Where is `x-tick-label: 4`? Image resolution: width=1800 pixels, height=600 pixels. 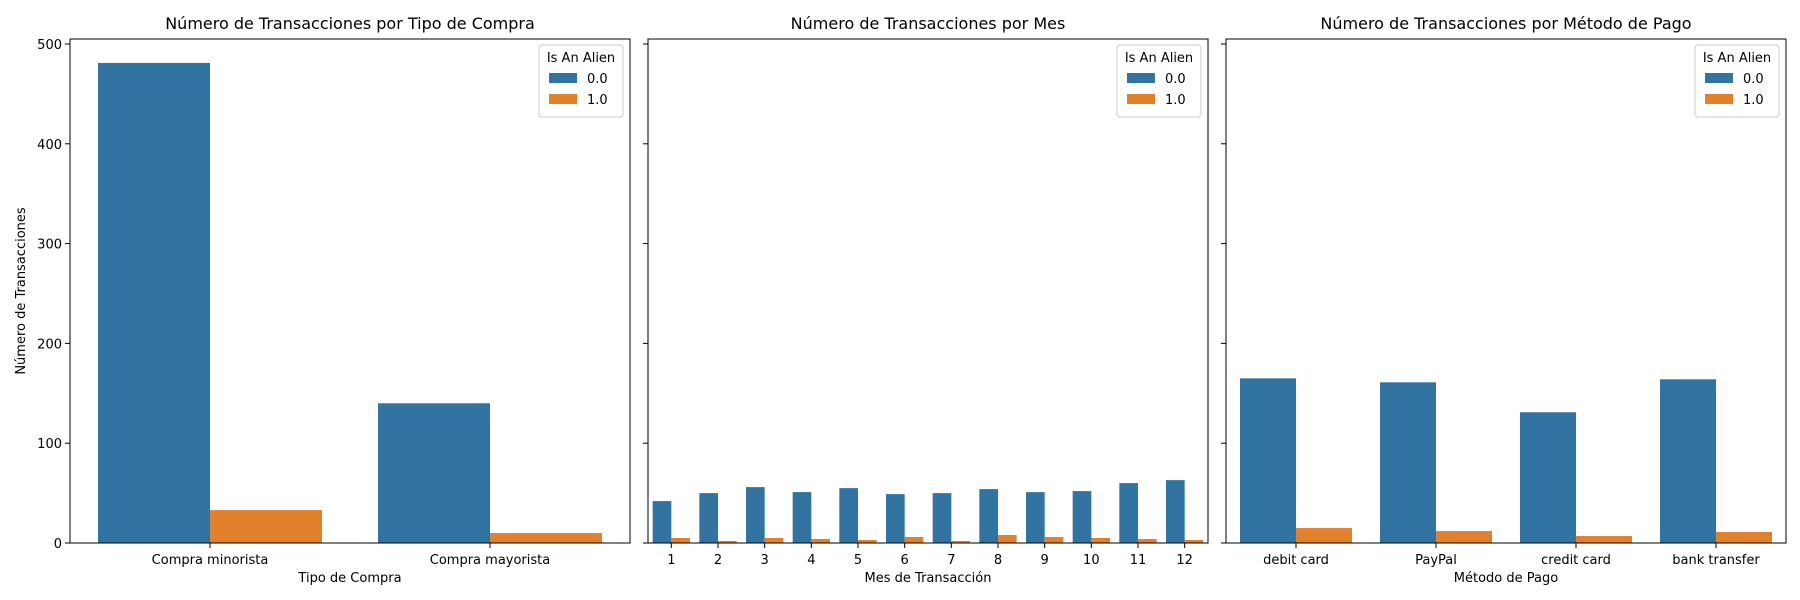 x-tick-label: 4 is located at coordinates (811, 560).